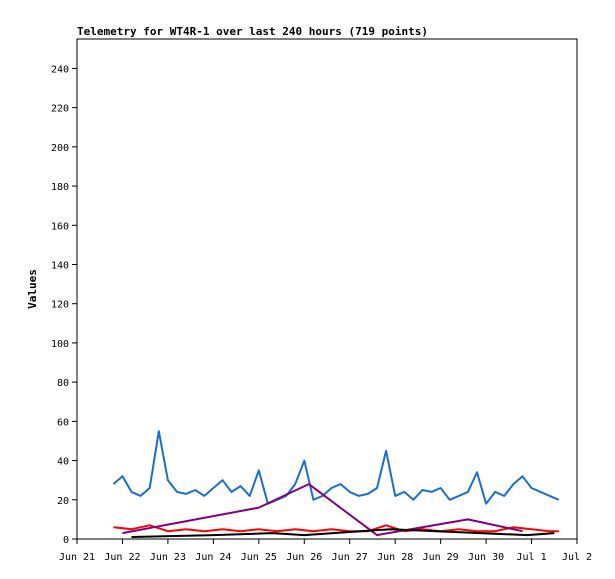 The width and height of the screenshot is (615, 579). I want to click on y-tick-label: 200, so click(60, 148).